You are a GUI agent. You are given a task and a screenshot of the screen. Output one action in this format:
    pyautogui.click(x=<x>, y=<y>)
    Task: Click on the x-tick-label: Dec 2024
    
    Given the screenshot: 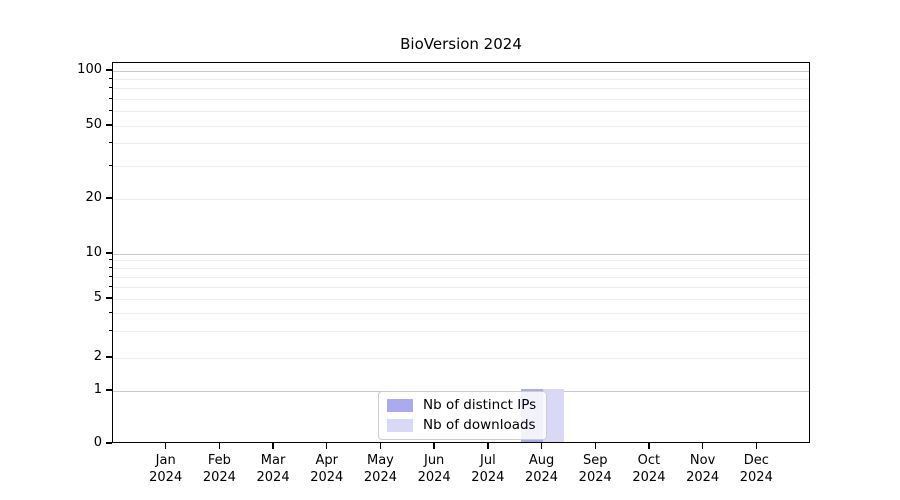 What is the action you would take?
    pyautogui.click(x=756, y=469)
    